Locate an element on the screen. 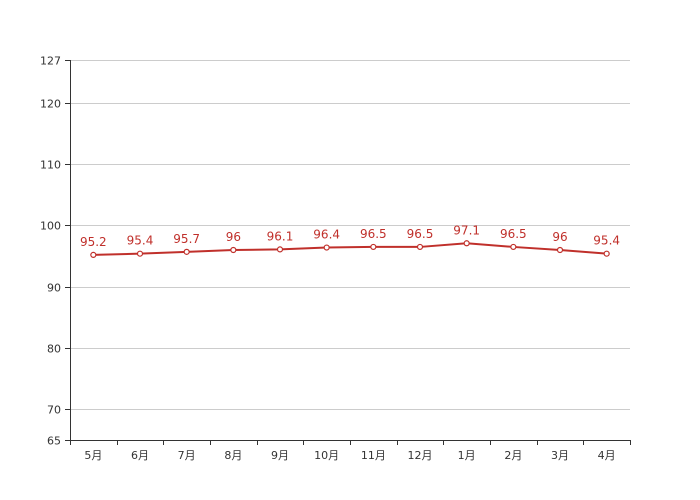  x-tick-label: 2月 is located at coordinates (513, 455).